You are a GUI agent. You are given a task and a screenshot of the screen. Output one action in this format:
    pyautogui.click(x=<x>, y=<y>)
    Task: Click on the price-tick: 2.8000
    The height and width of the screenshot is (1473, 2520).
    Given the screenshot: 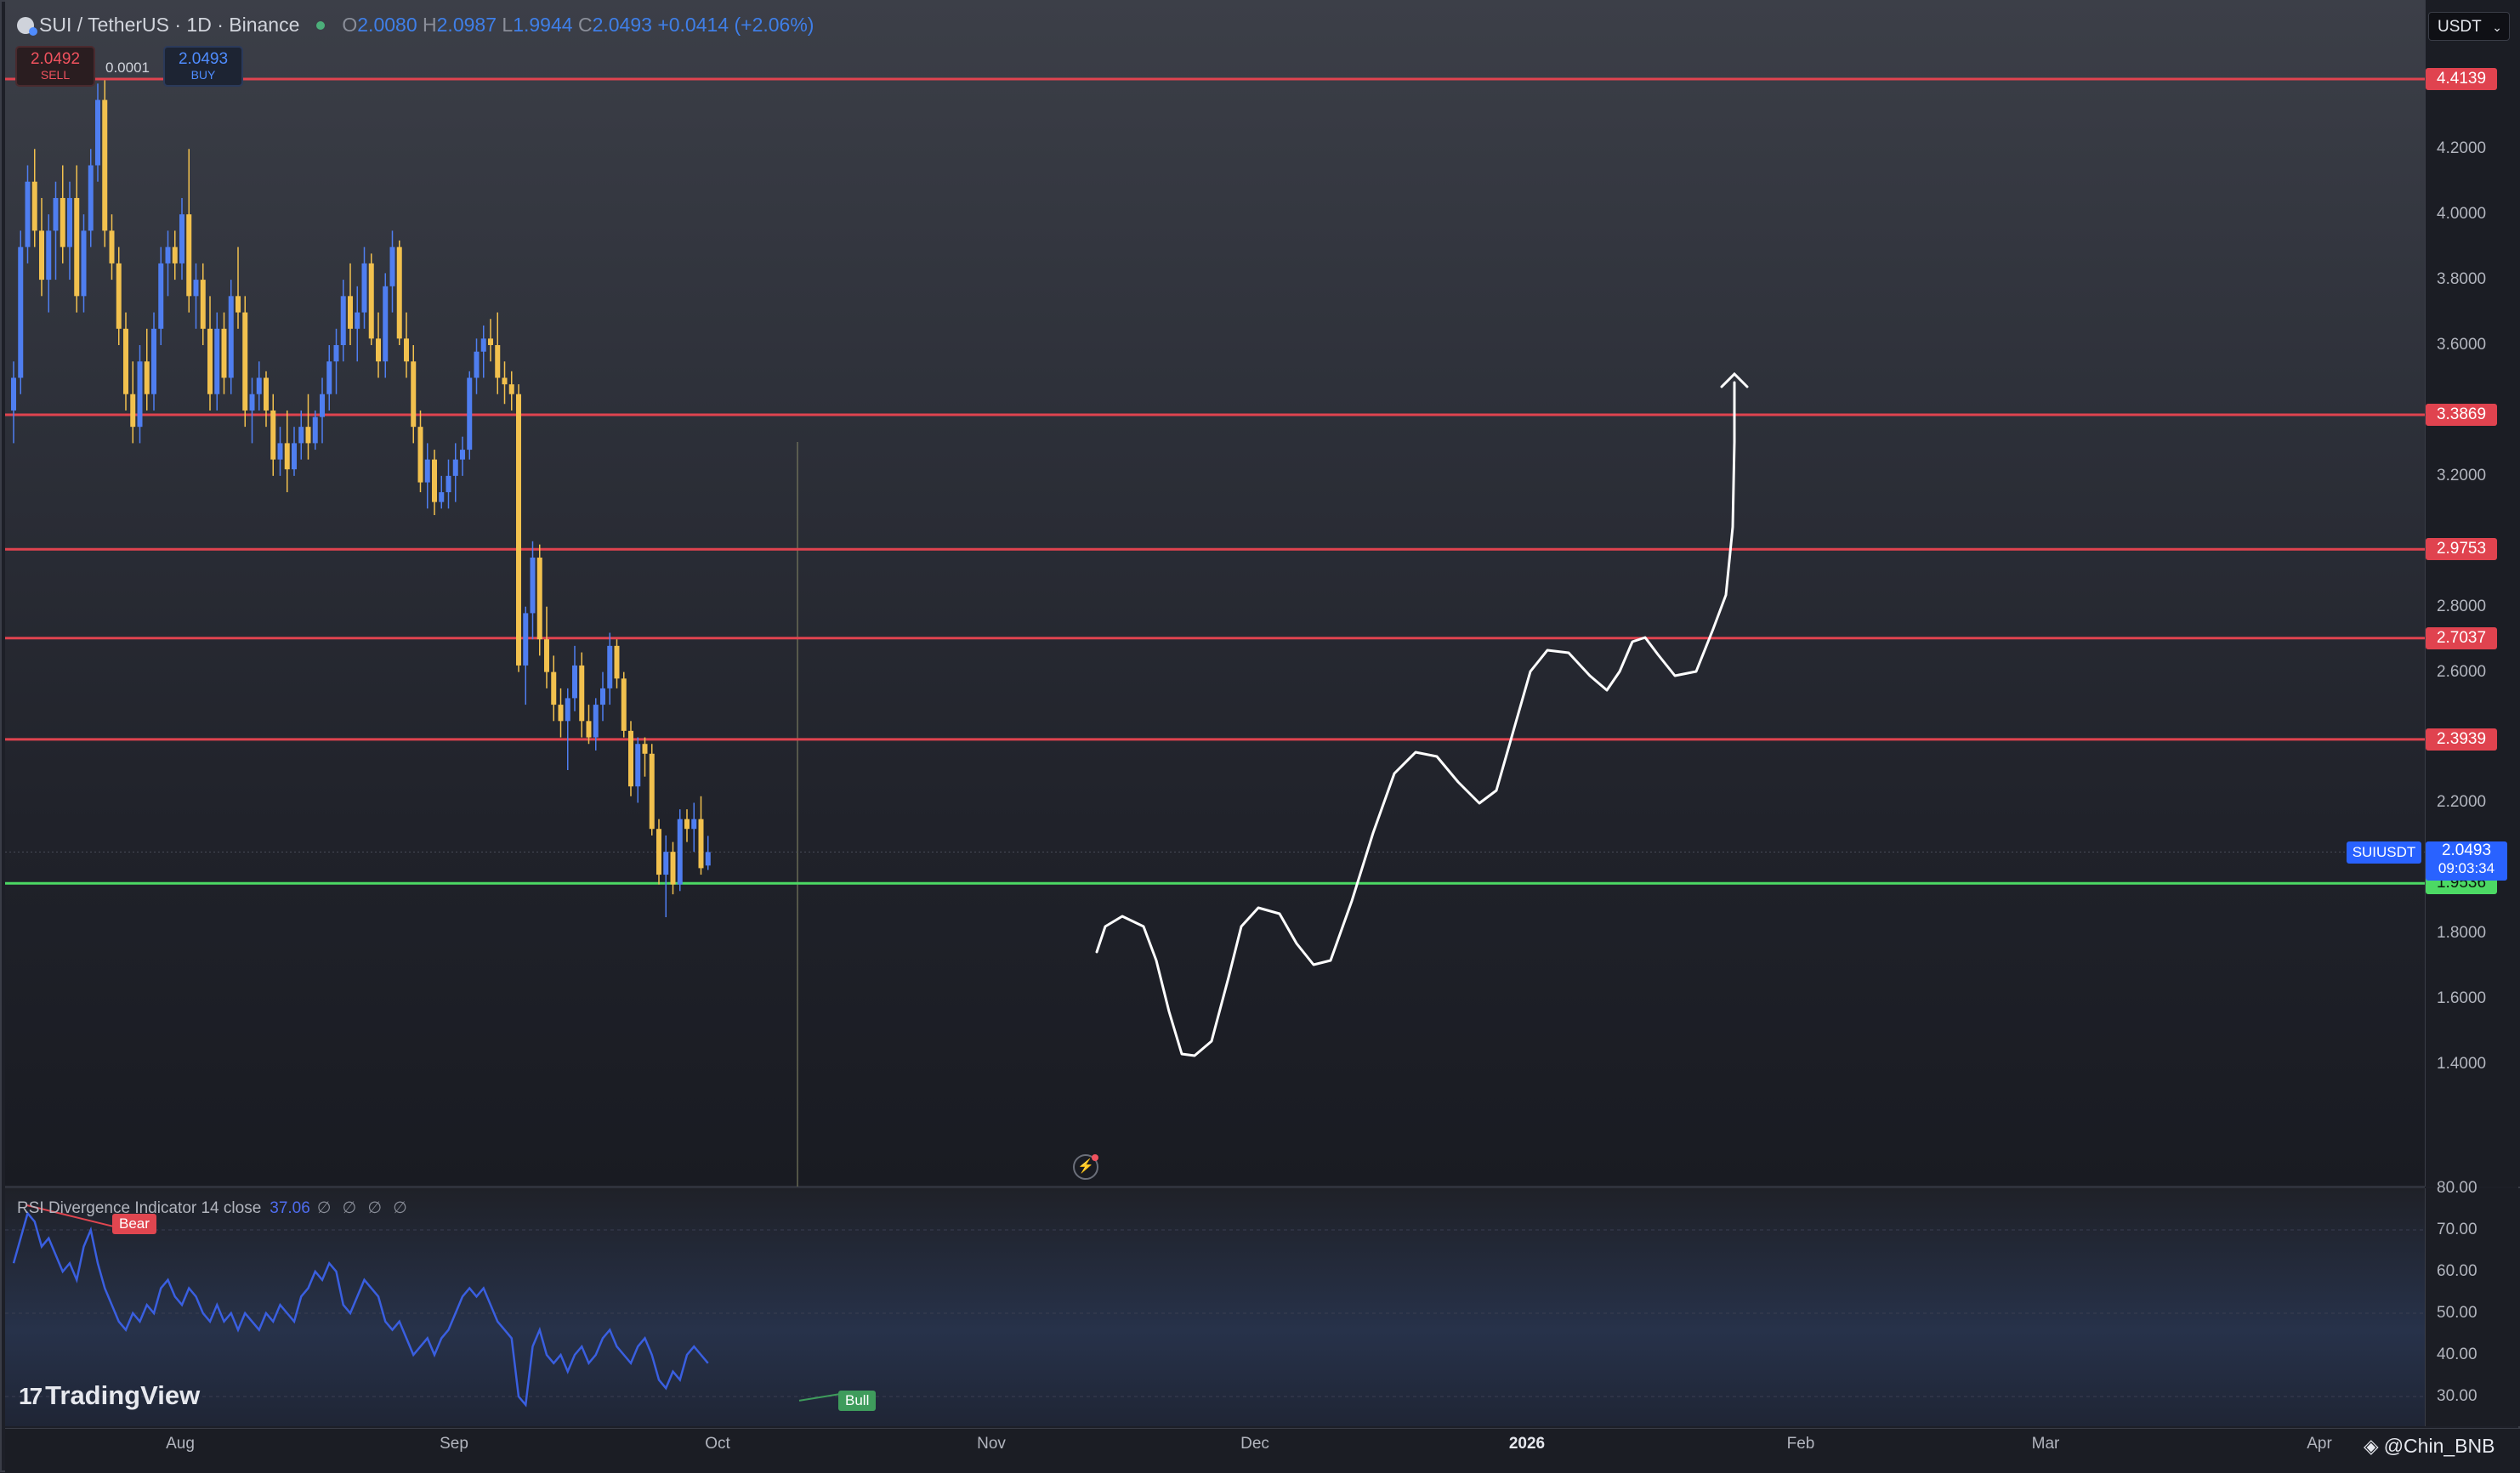 What is the action you would take?
    pyautogui.click(x=2462, y=606)
    